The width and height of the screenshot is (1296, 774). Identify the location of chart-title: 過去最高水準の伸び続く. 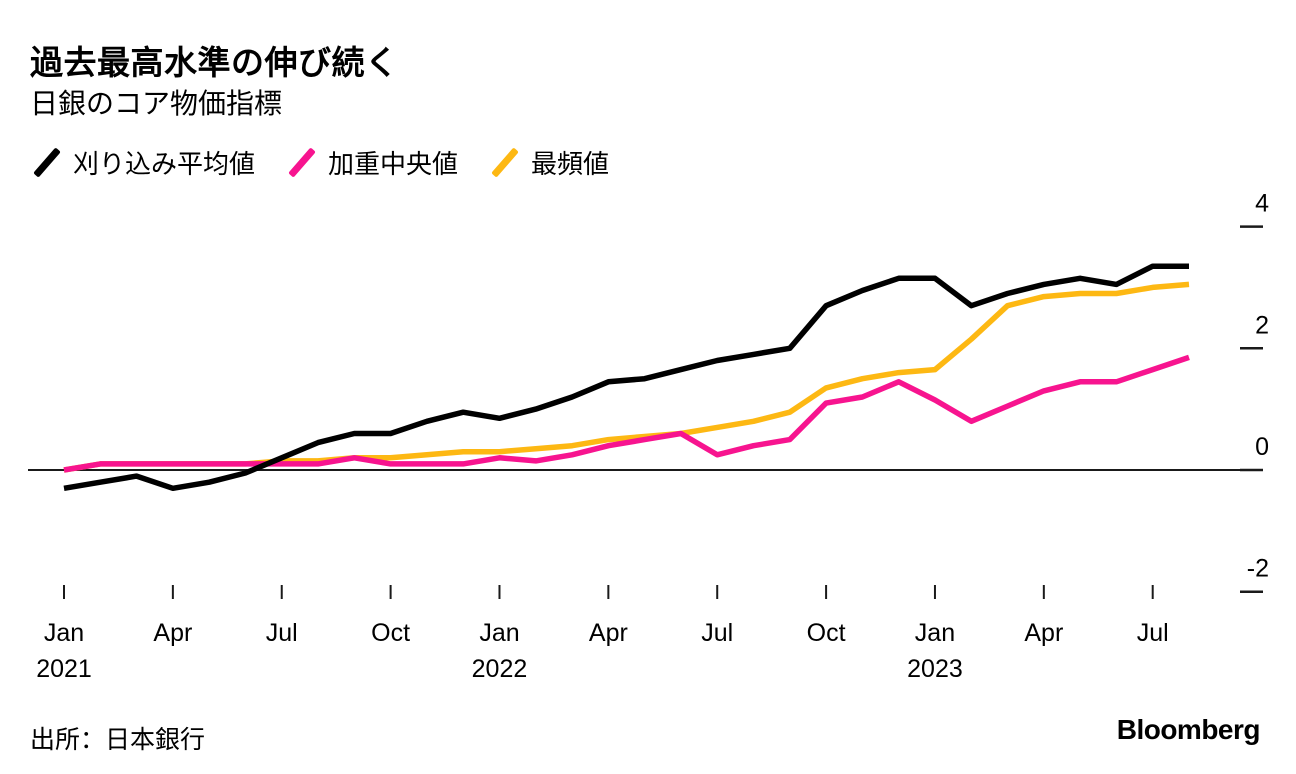
(214, 62).